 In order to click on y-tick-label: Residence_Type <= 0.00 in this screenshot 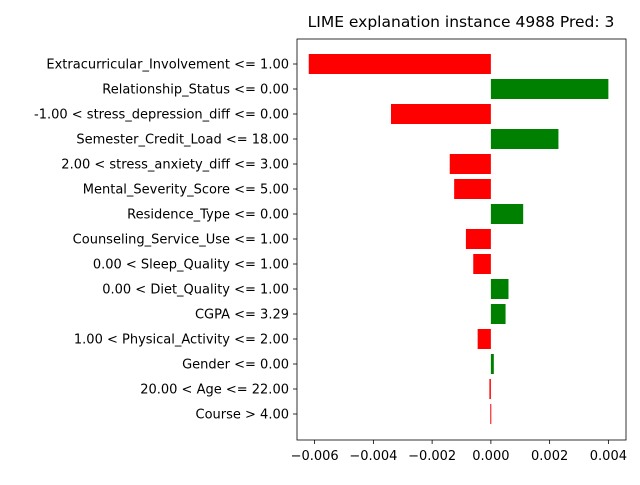, I will do `click(208, 215)`.